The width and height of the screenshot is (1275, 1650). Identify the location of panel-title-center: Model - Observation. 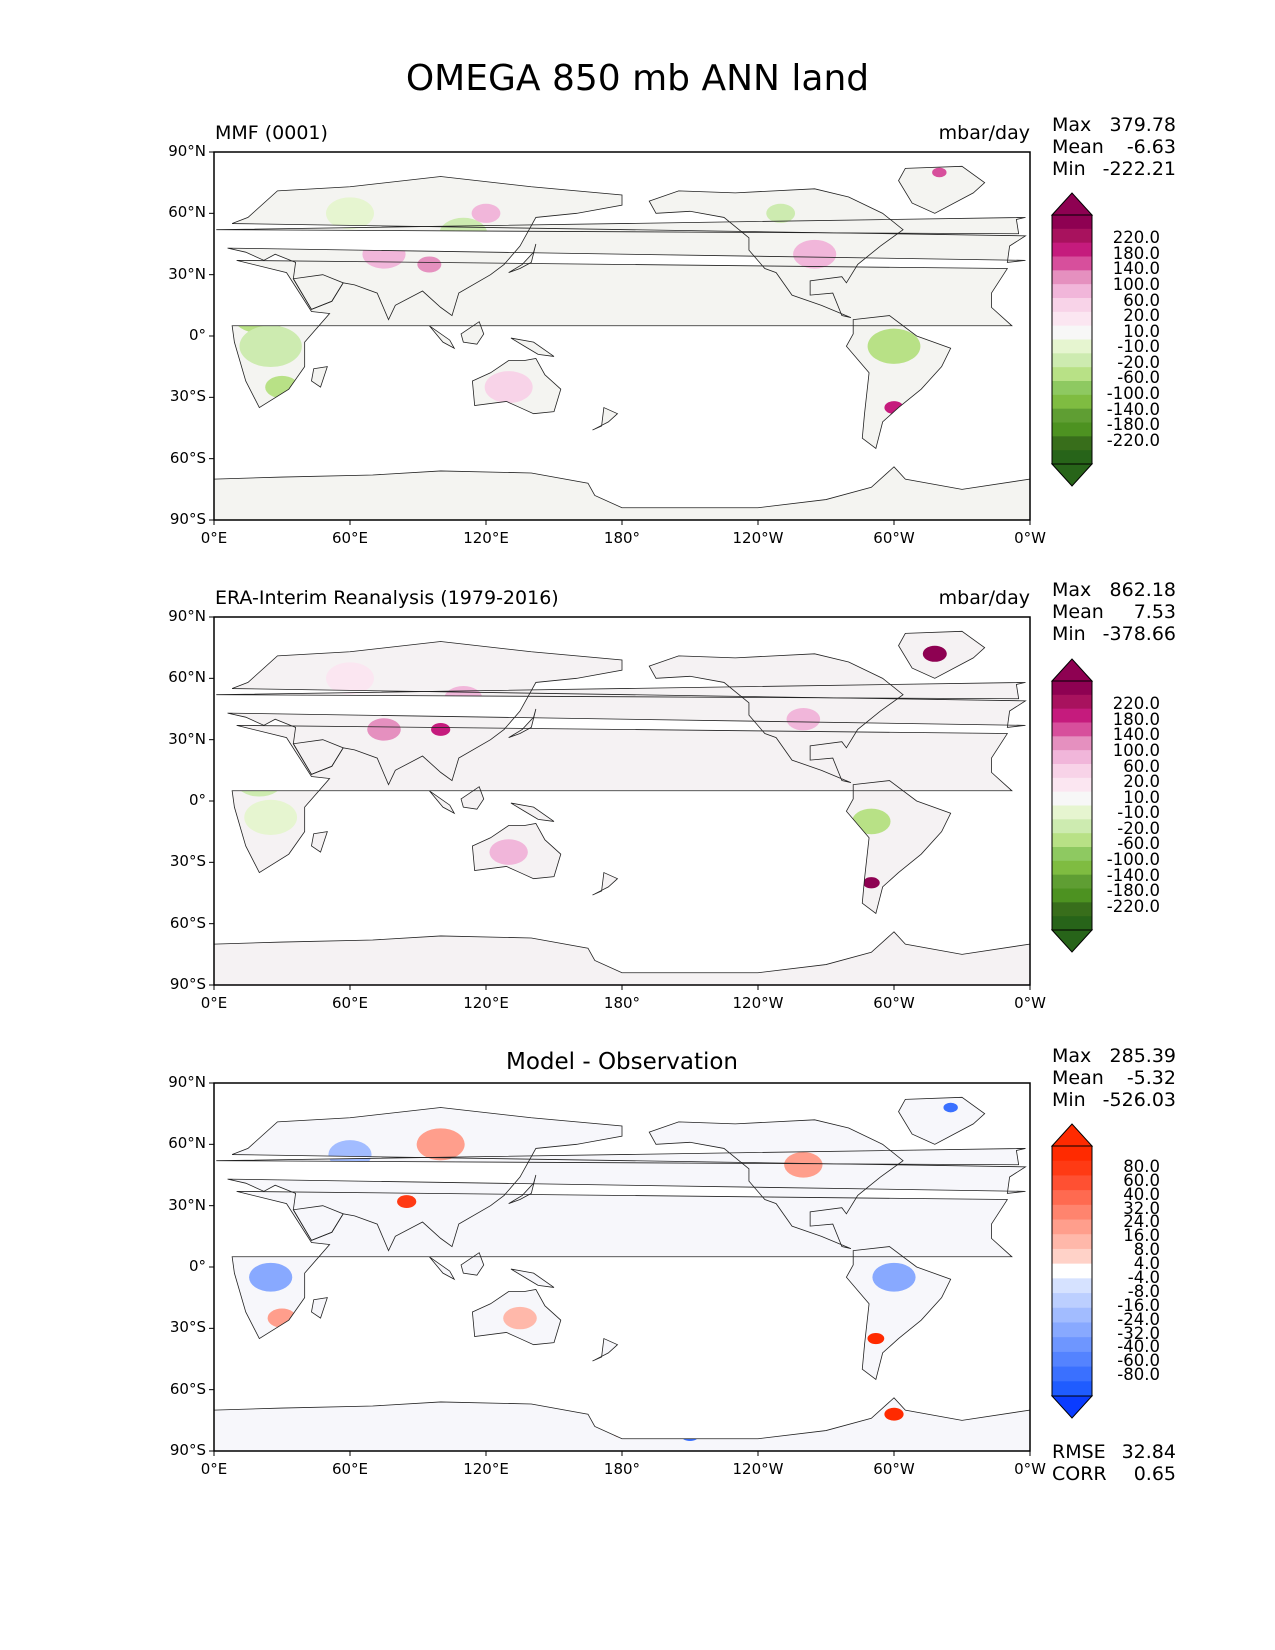
(622, 1062).